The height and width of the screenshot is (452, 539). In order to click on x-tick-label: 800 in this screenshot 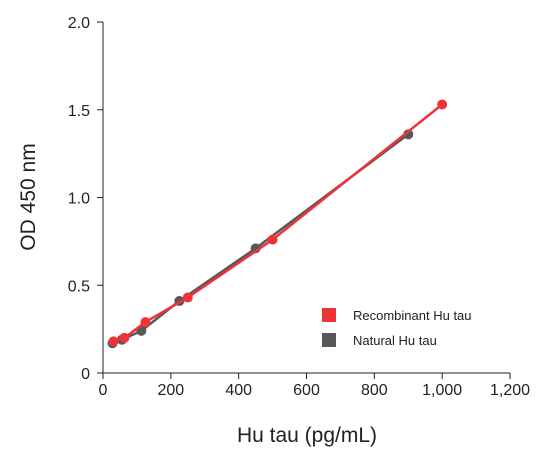, I will do `click(374, 390)`.